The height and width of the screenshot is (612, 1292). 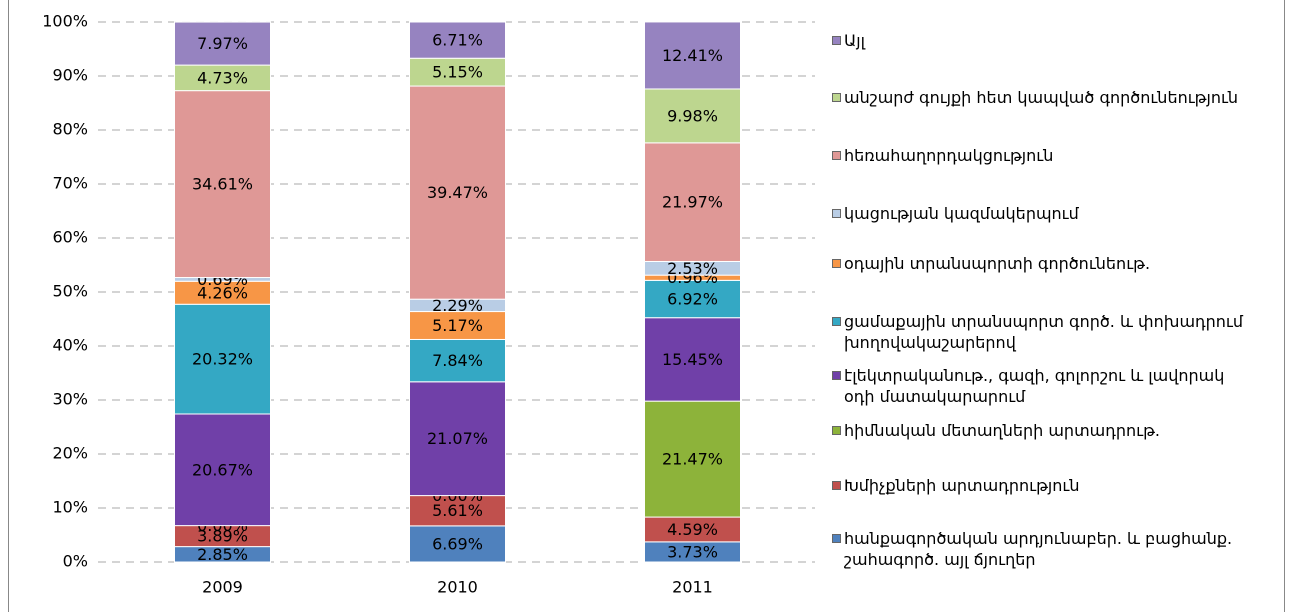 What do you see at coordinates (222, 554) in the screenshot?
I see `value-label: 2.85%` at bounding box center [222, 554].